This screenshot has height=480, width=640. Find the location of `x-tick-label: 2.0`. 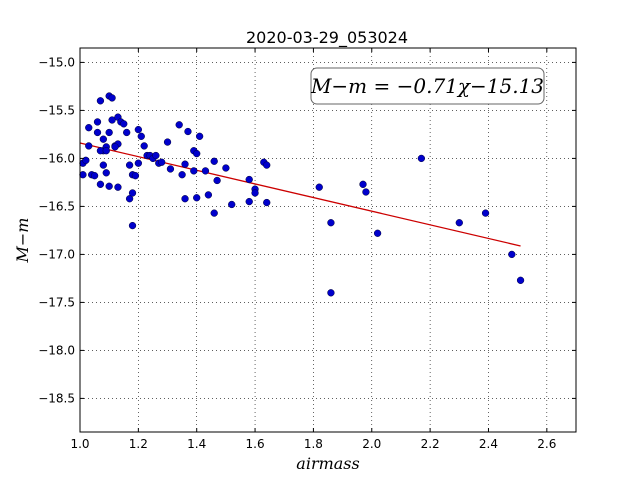

x-tick-label: 2.0 is located at coordinates (371, 444).